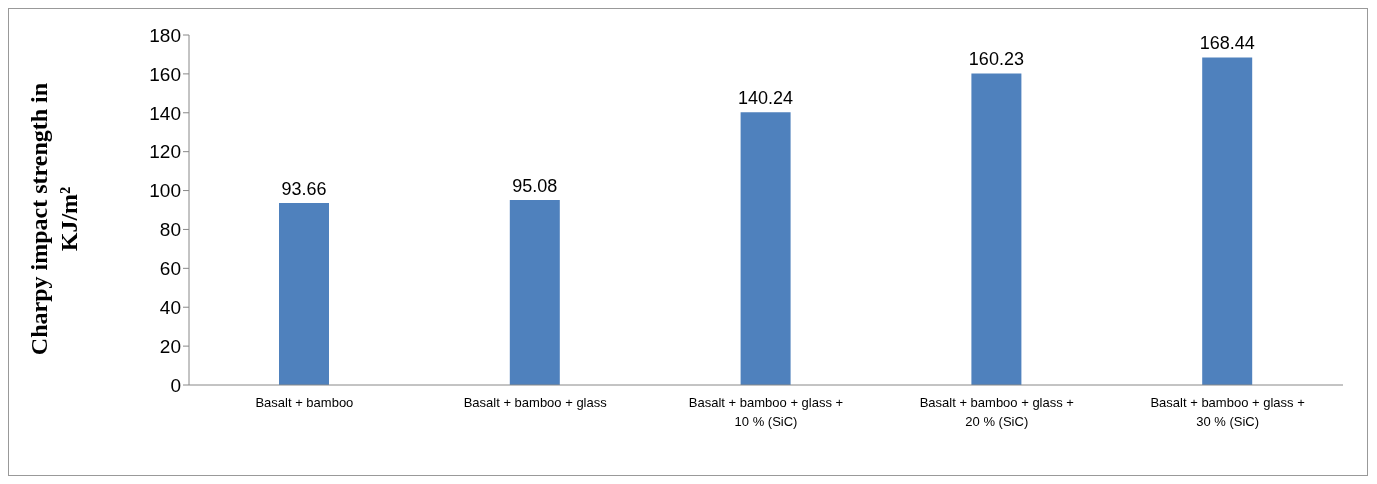 The height and width of the screenshot is (484, 1377). Describe the element at coordinates (766, 412) in the screenshot. I see `x-tick-label: Basalt + bamboo + glass + 10 % (SiC)` at that location.